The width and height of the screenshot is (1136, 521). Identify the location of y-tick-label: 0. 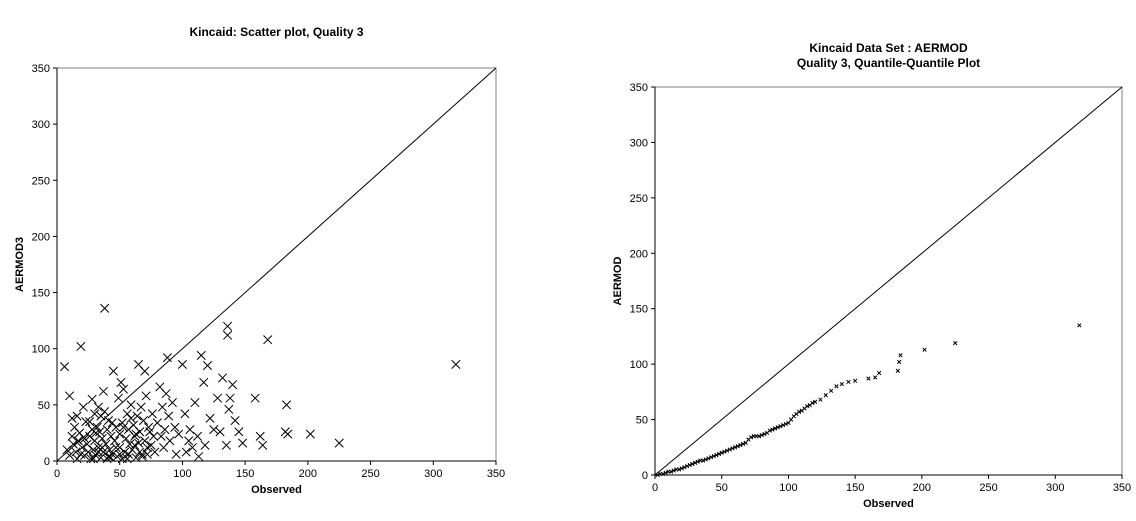
(645, 476).